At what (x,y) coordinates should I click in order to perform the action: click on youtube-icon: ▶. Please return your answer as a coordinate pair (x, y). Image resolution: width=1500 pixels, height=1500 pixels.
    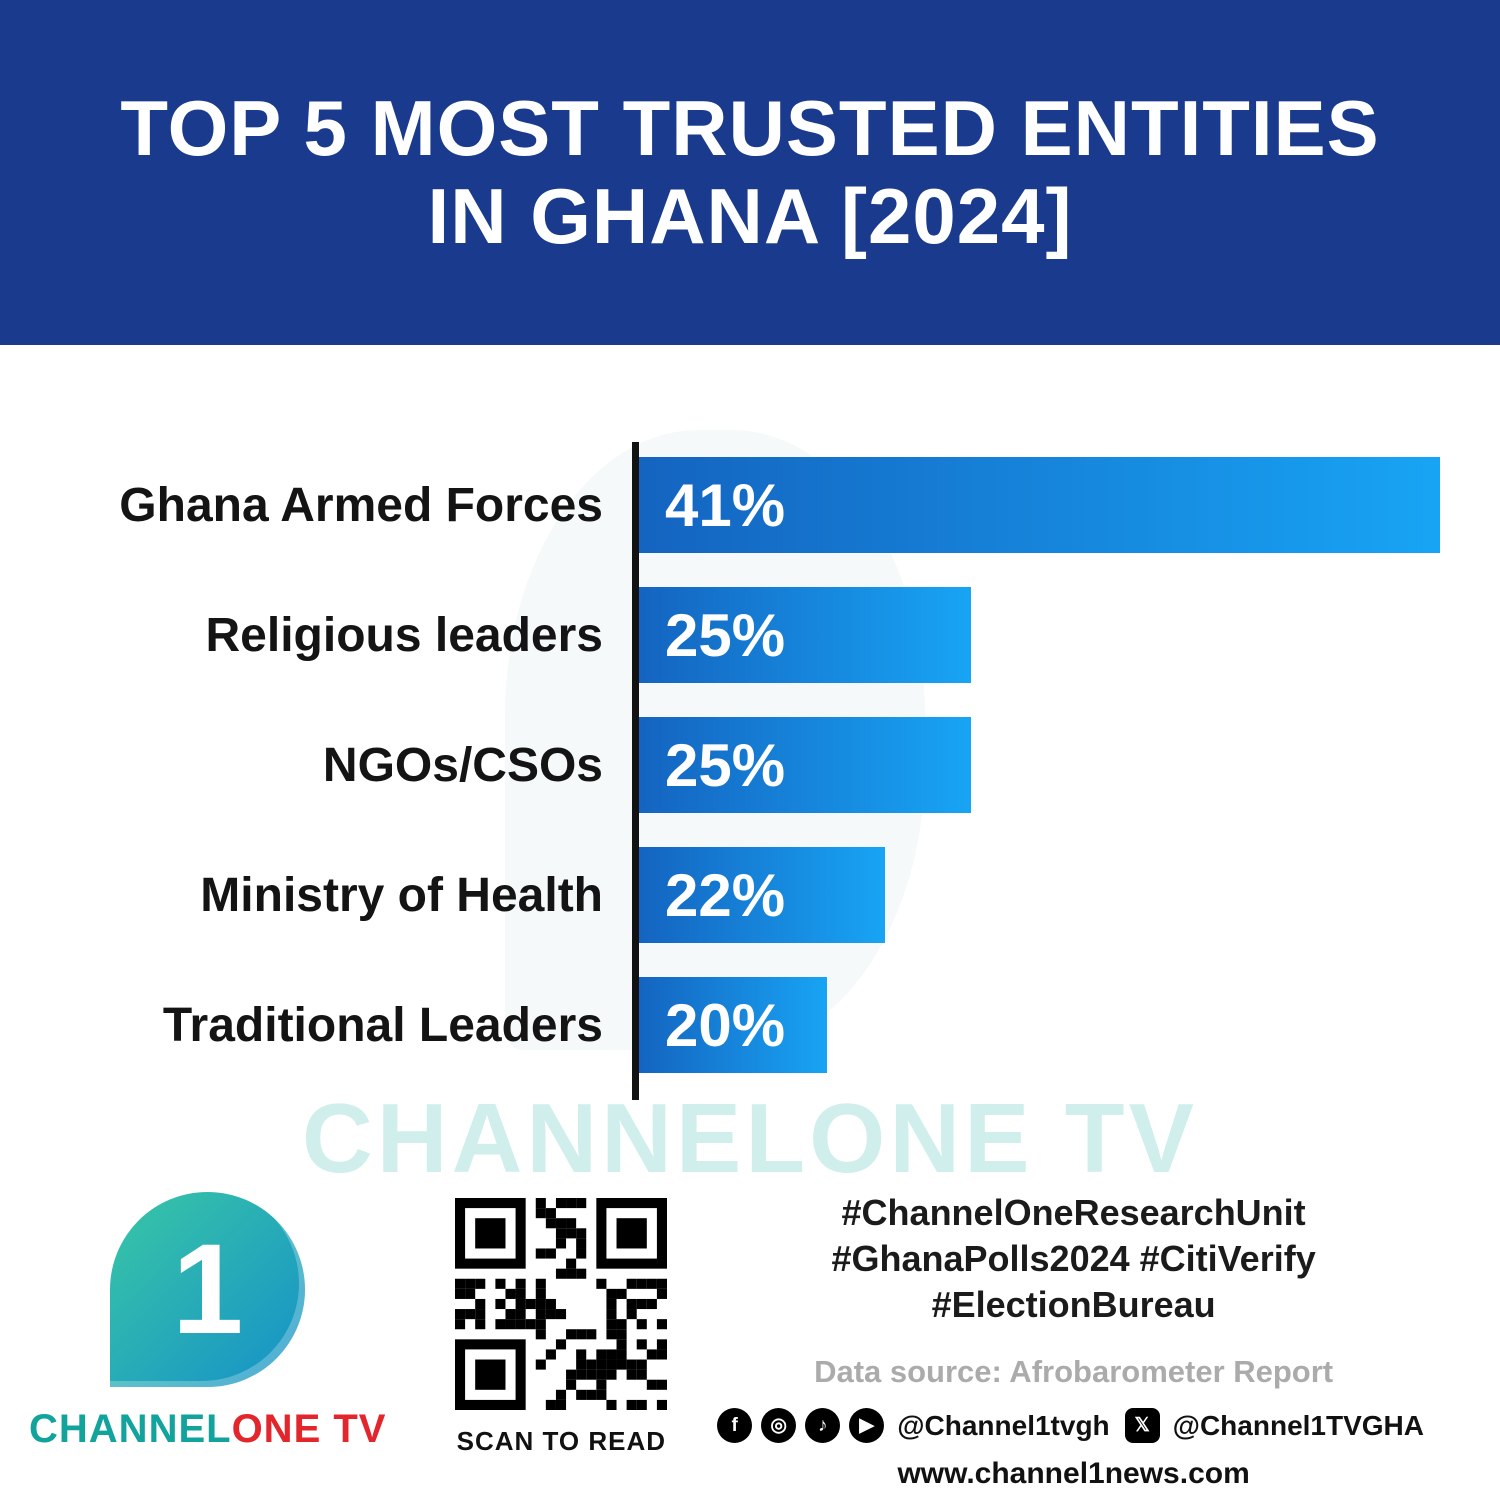
    Looking at the image, I should click on (867, 1426).